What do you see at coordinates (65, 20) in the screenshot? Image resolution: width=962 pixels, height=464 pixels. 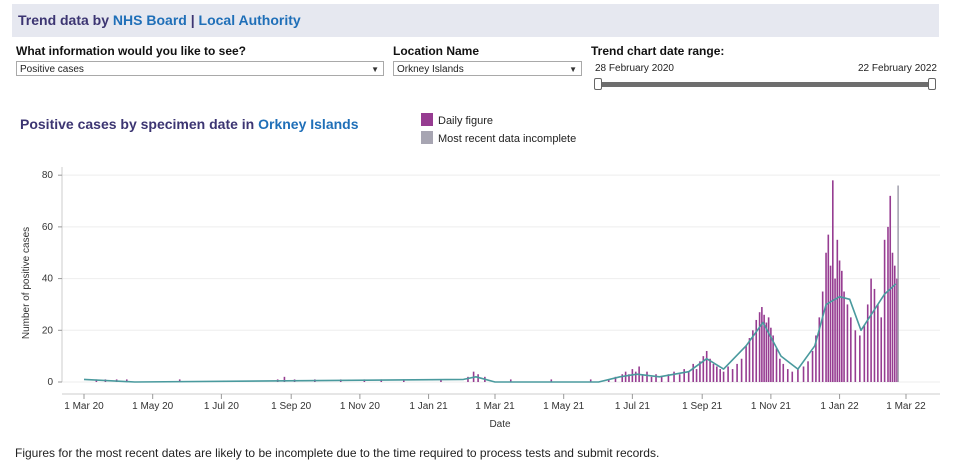 I see `title-prefix: Trend data by` at bounding box center [65, 20].